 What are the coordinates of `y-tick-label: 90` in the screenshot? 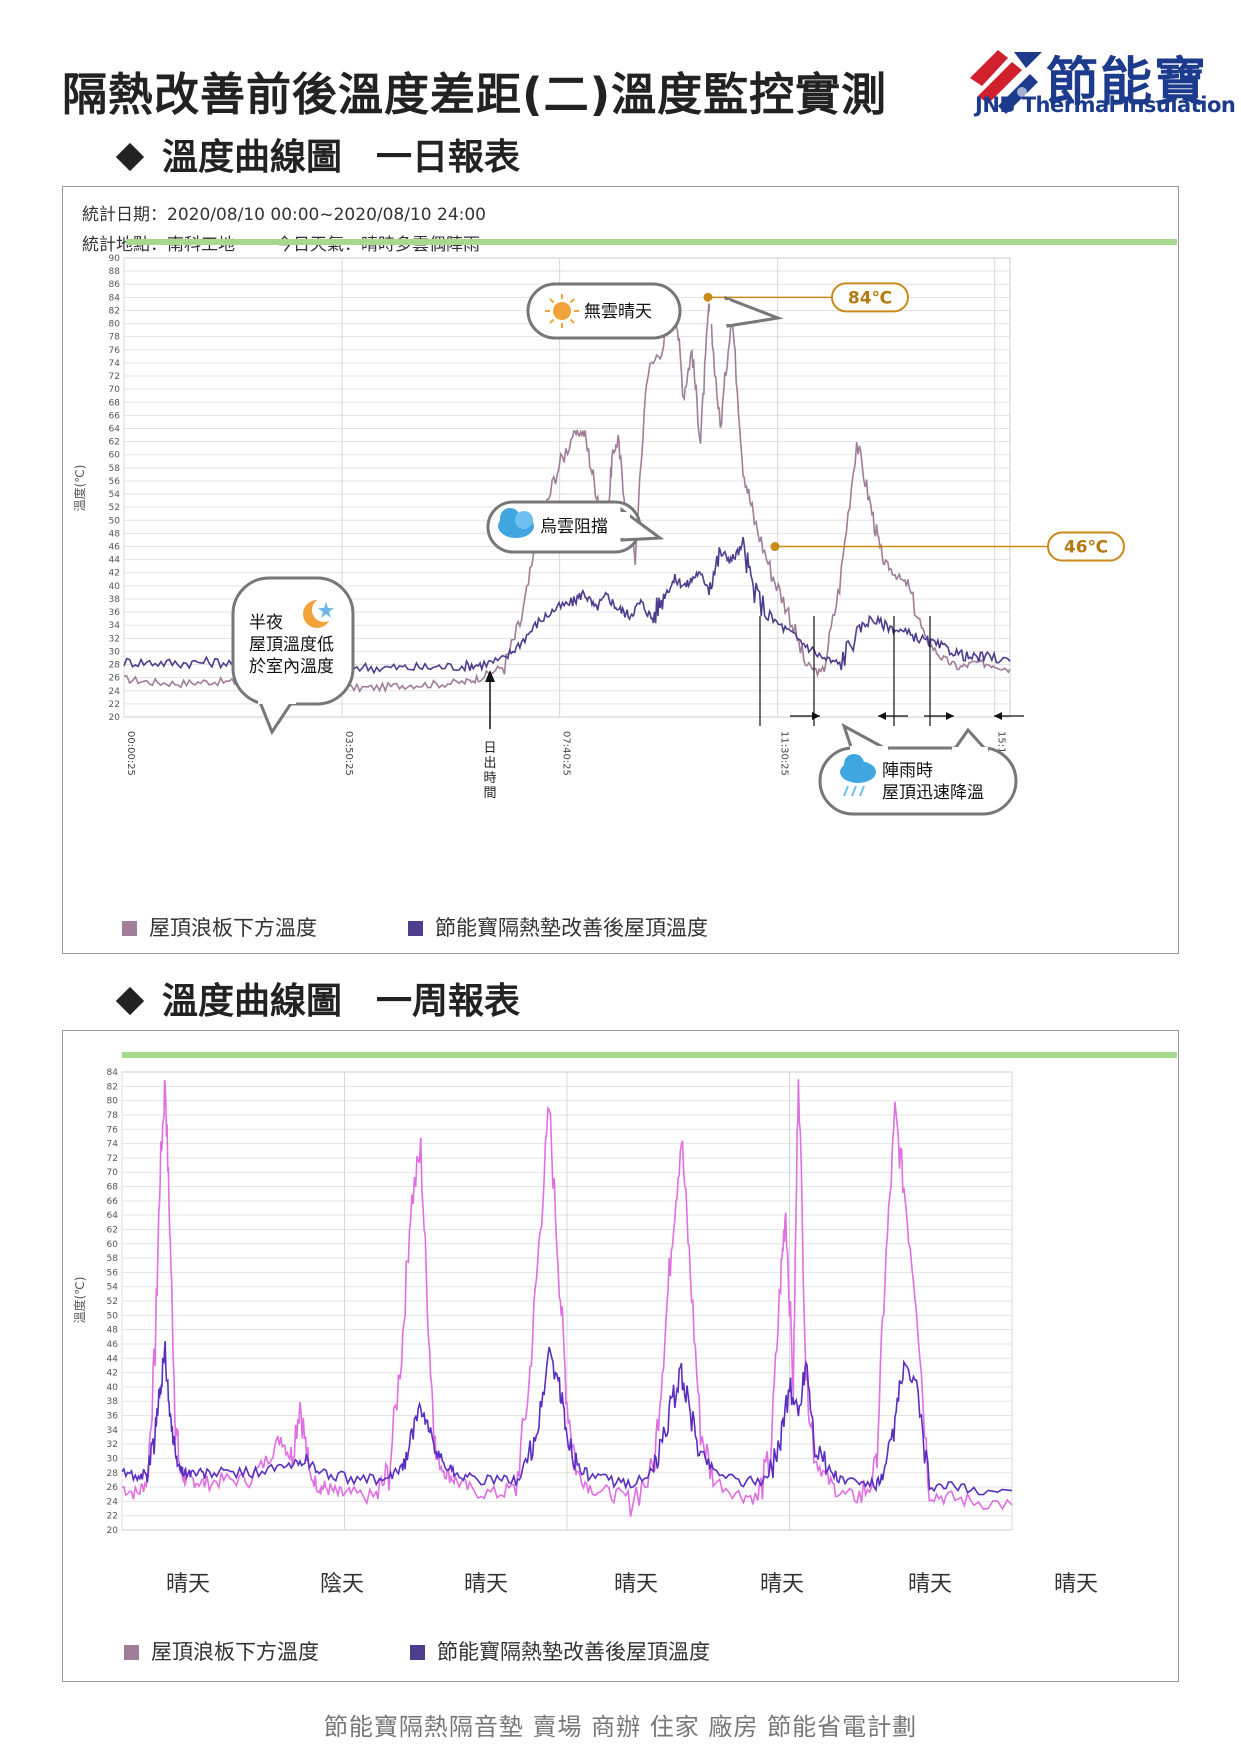 It's located at (115, 259).